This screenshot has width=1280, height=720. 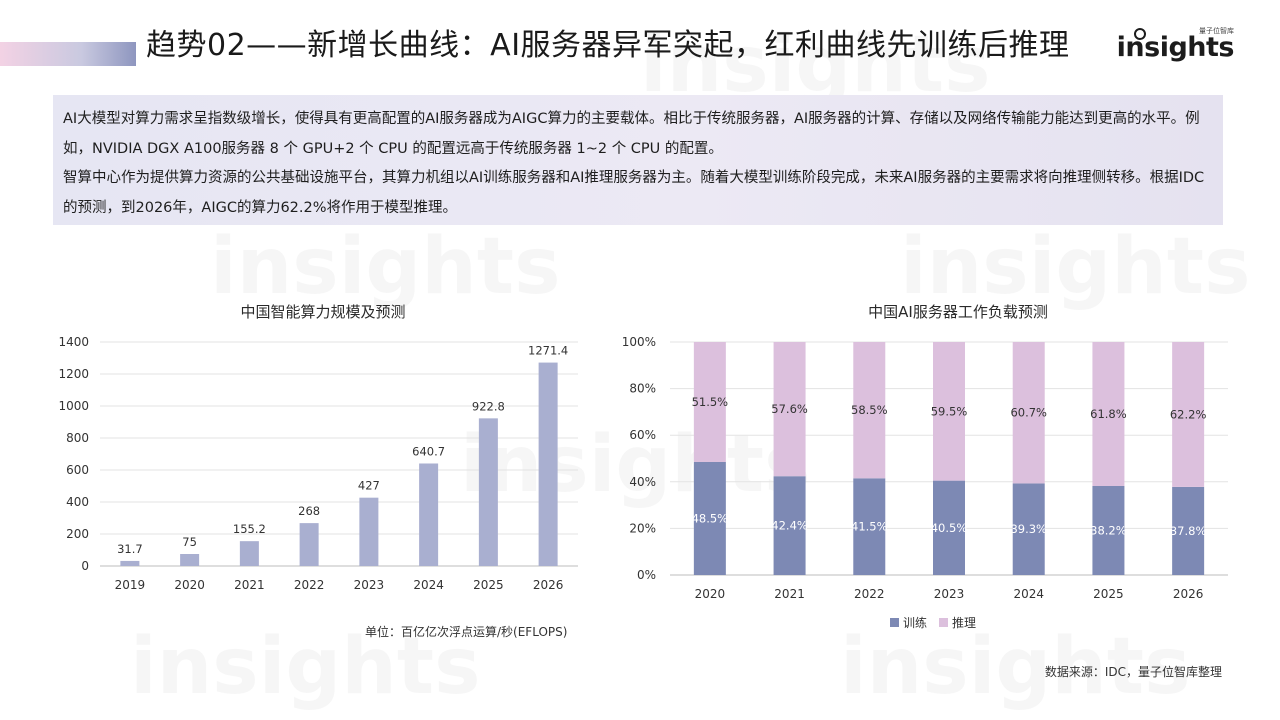 I want to click on brand-name: insights, so click(x=1175, y=47).